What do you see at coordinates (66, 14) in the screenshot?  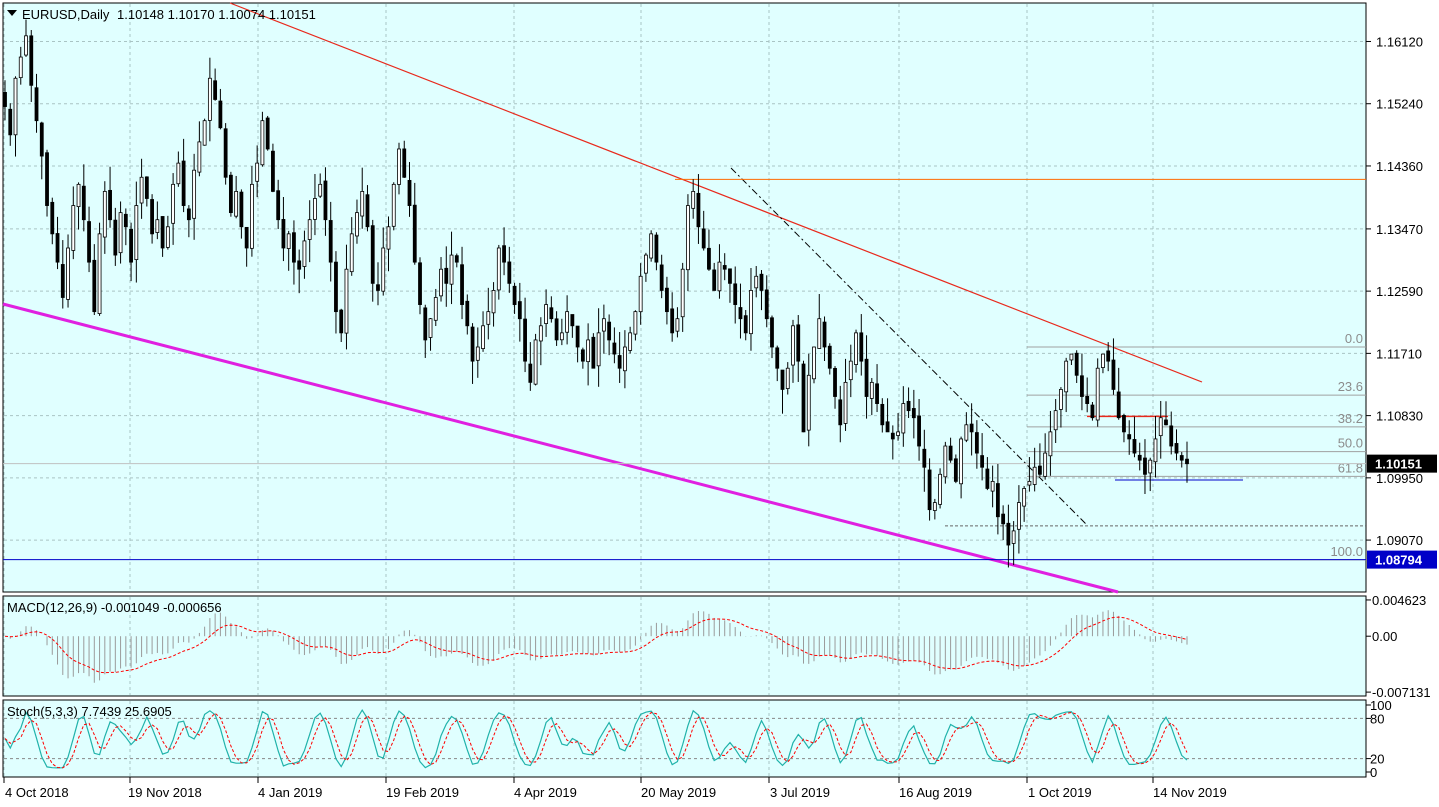 I see `symbol-title: EURUSD,Daily` at bounding box center [66, 14].